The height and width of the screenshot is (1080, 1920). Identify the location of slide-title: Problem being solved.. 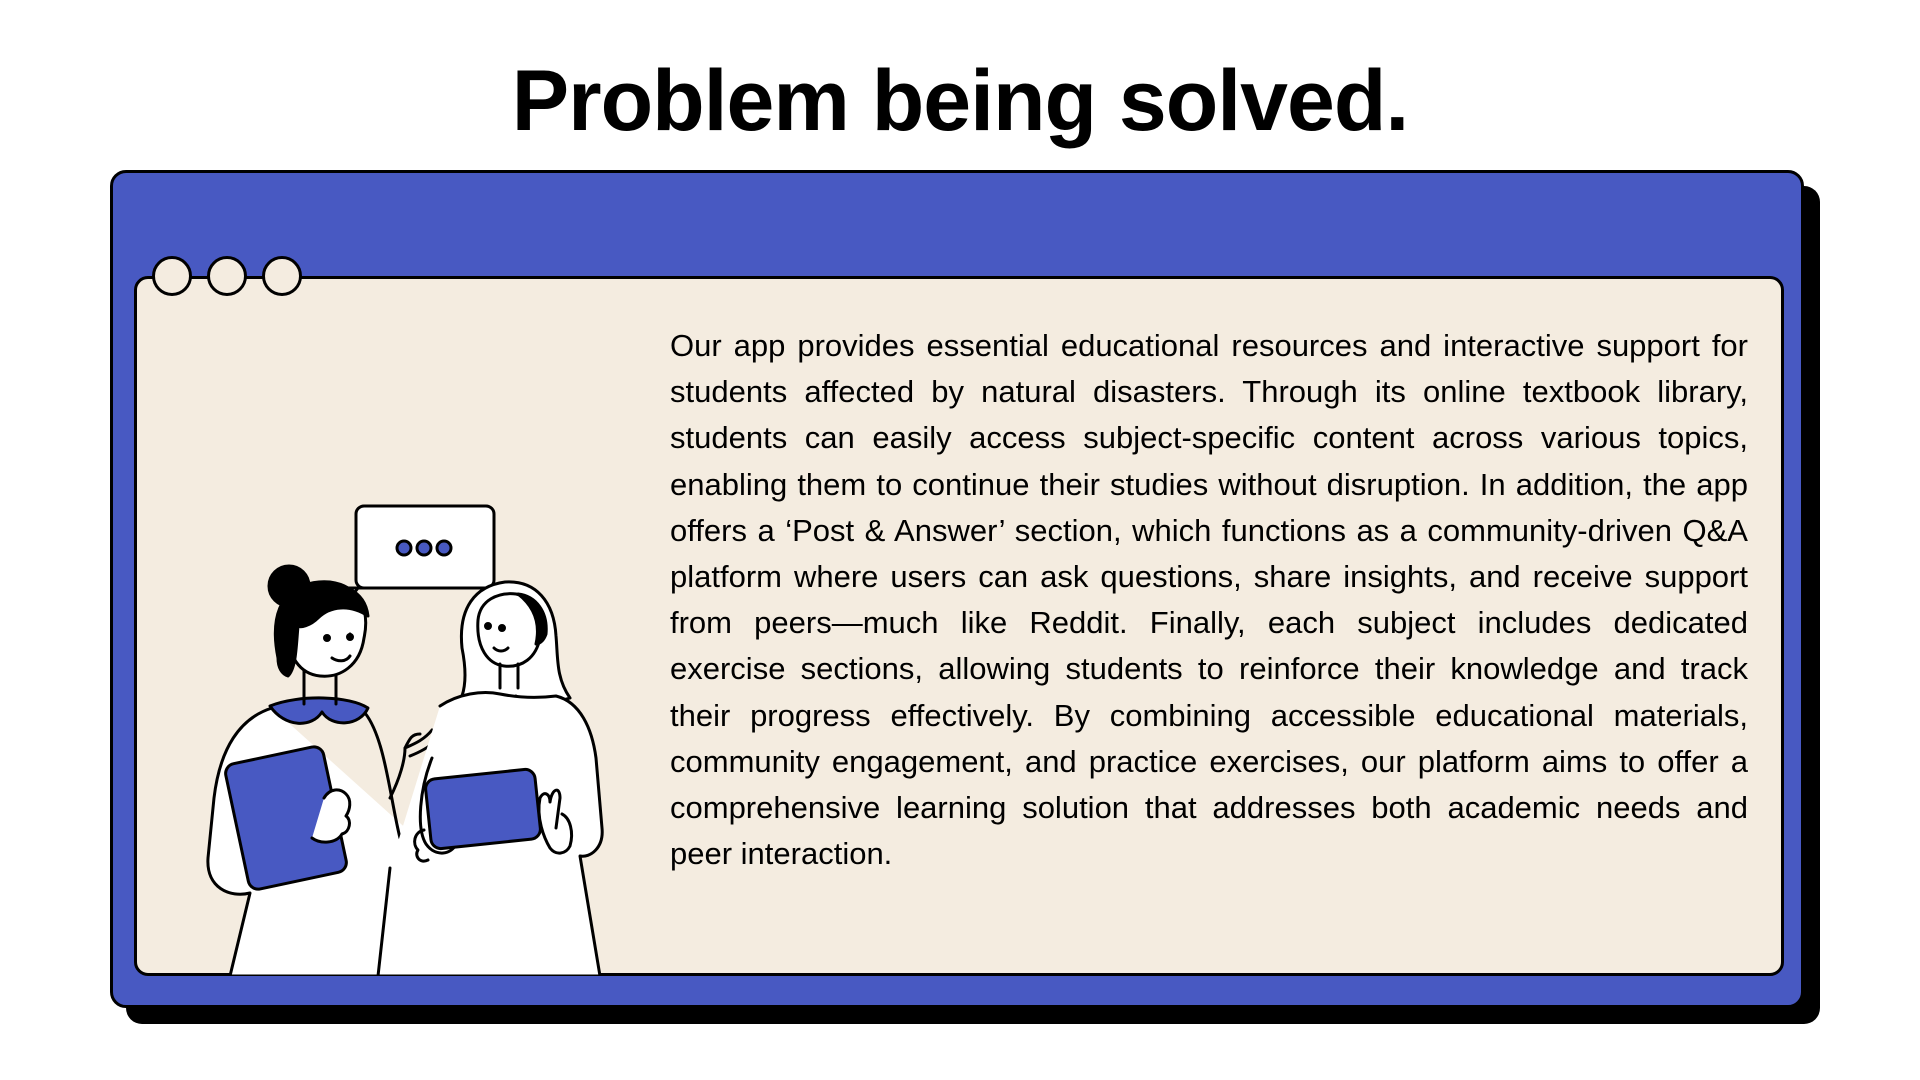
(960, 101).